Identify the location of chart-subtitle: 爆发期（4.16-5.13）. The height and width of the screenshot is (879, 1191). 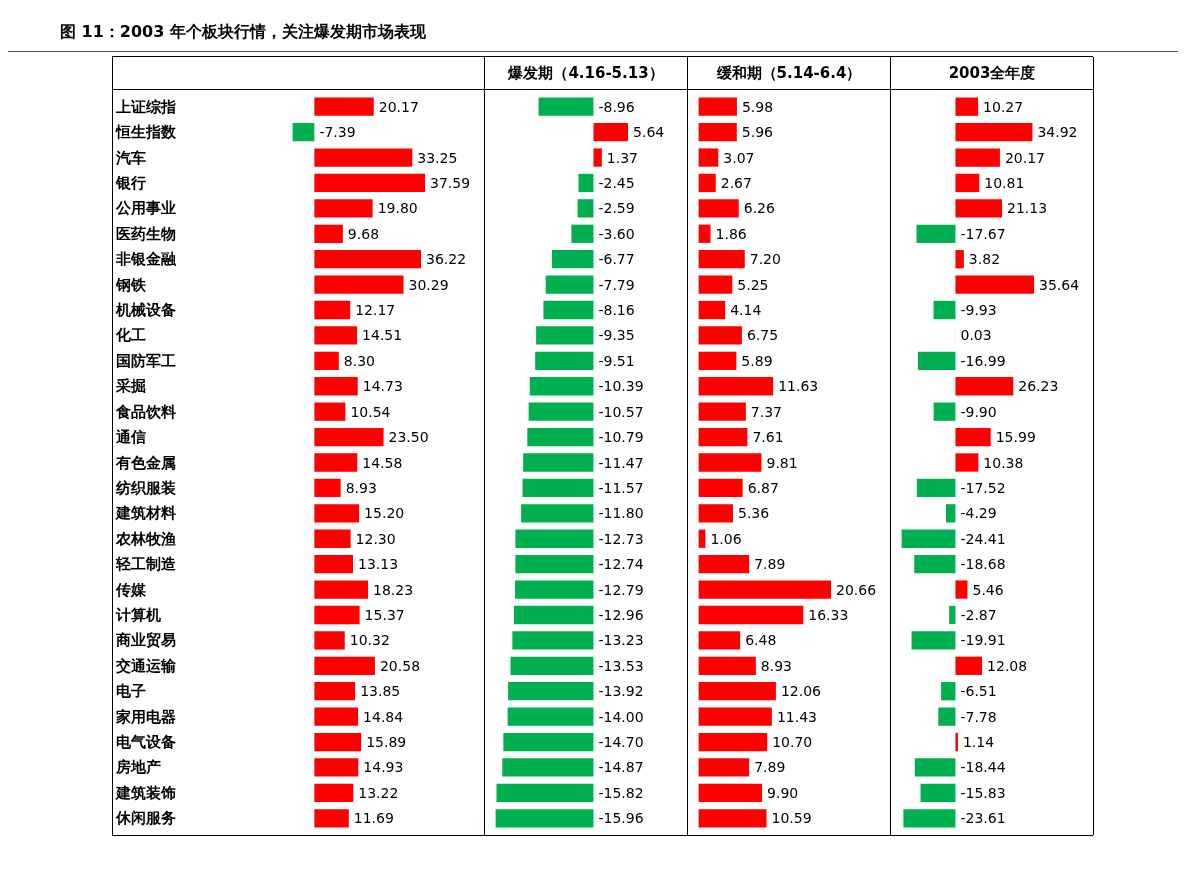
(586, 73).